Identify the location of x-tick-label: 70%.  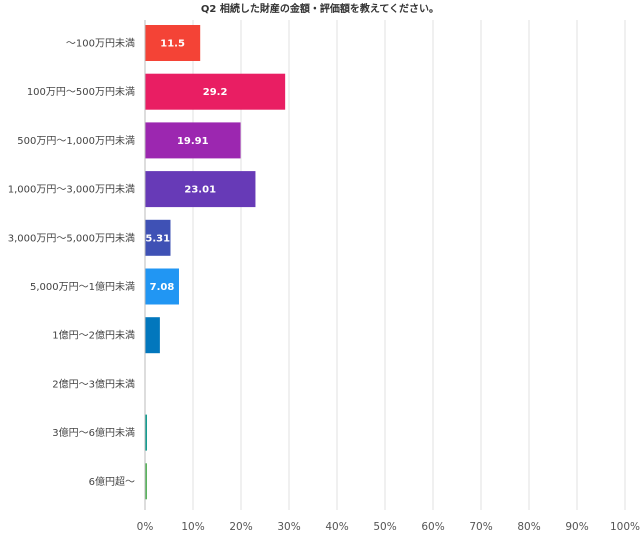
(480, 527).